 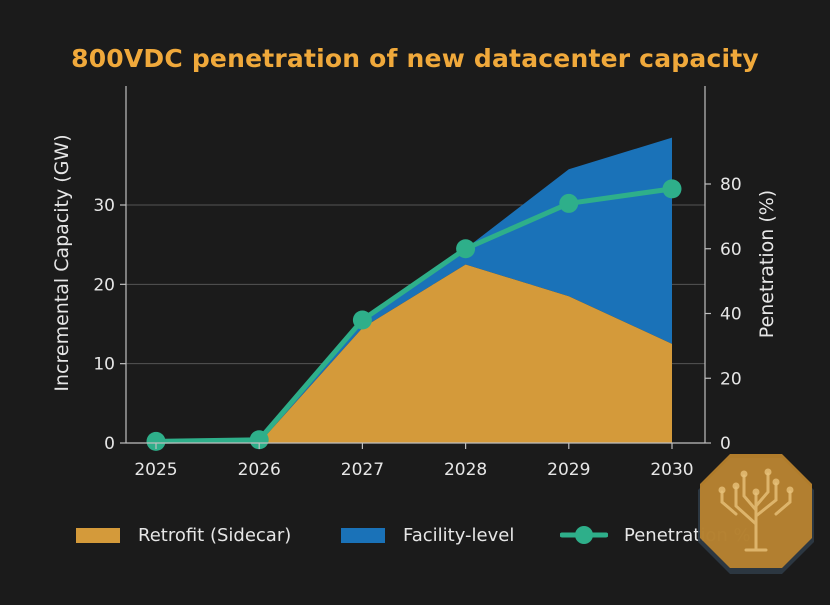 I want to click on tree-circuit-icon, so click(x=756, y=514).